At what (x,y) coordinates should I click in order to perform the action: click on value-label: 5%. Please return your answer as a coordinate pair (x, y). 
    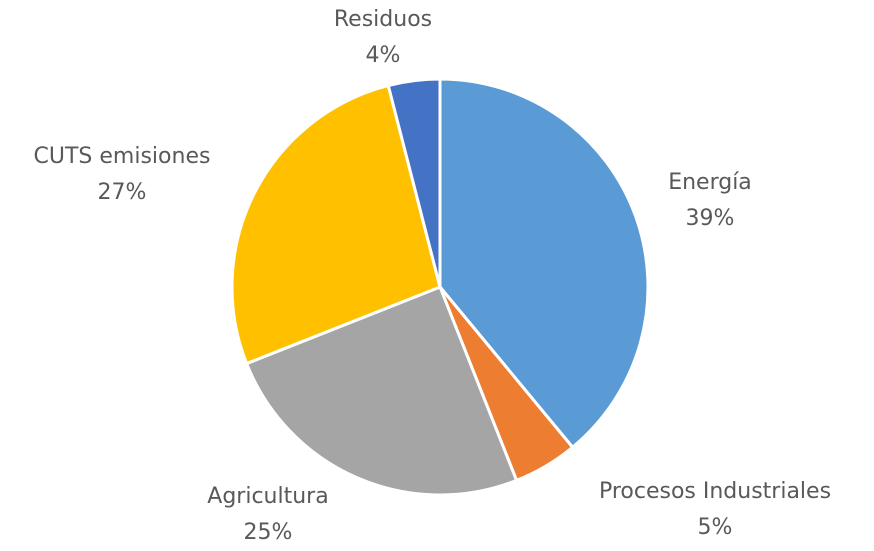
    Looking at the image, I should click on (715, 527).